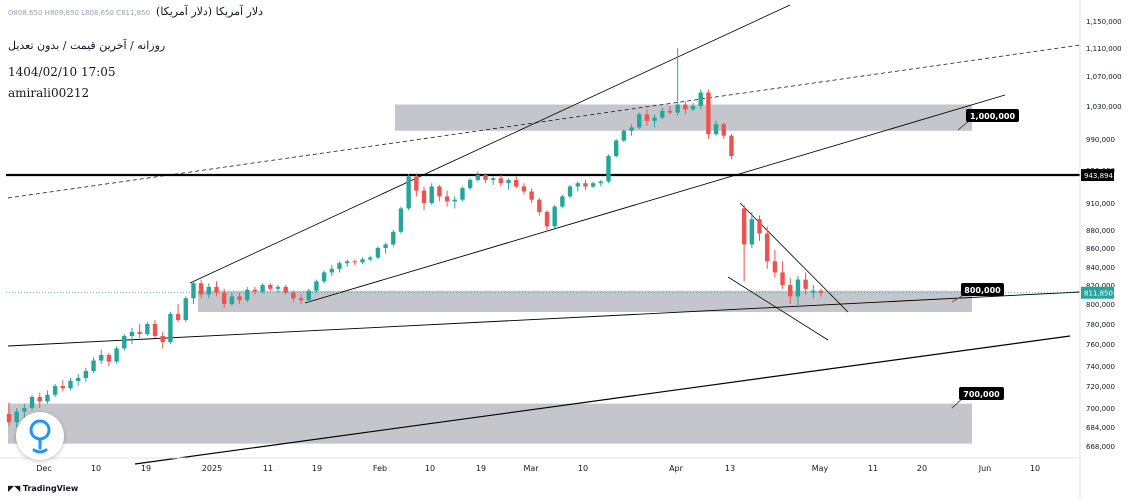  What do you see at coordinates (922, 468) in the screenshot?
I see `x-tick-label: 20` at bounding box center [922, 468].